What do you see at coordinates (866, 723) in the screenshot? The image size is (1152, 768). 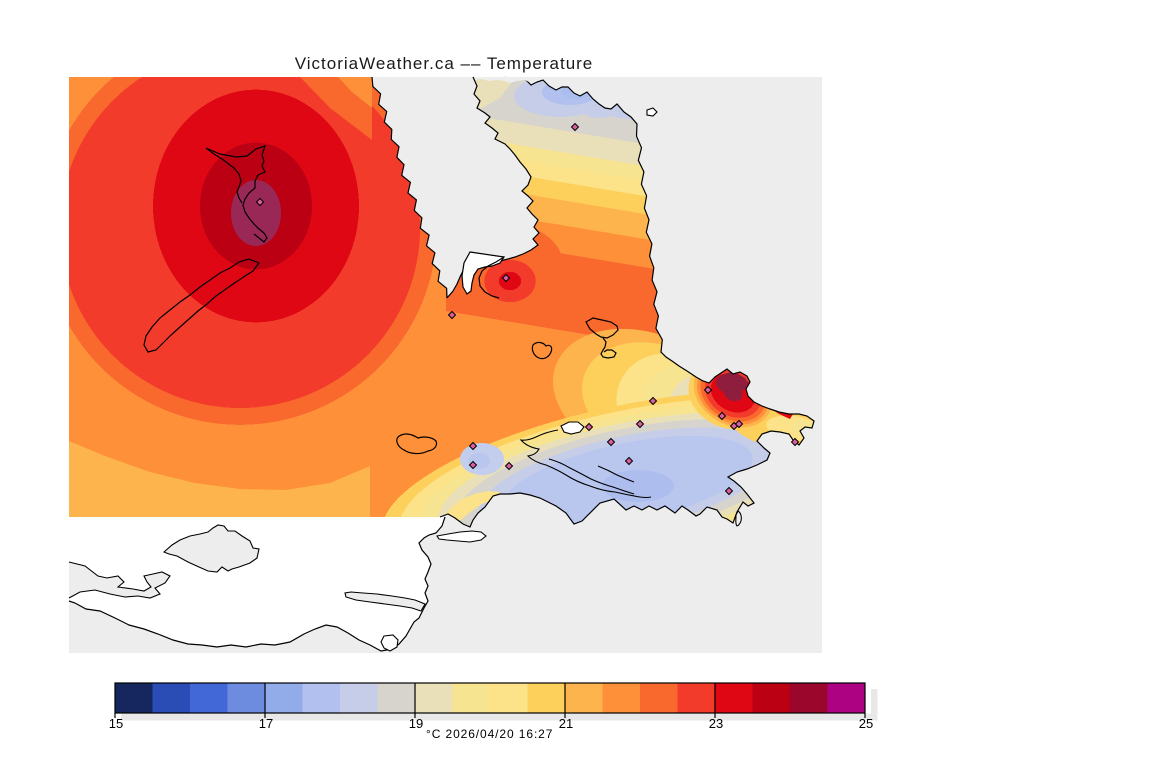 I see `svg-text: 25` at bounding box center [866, 723].